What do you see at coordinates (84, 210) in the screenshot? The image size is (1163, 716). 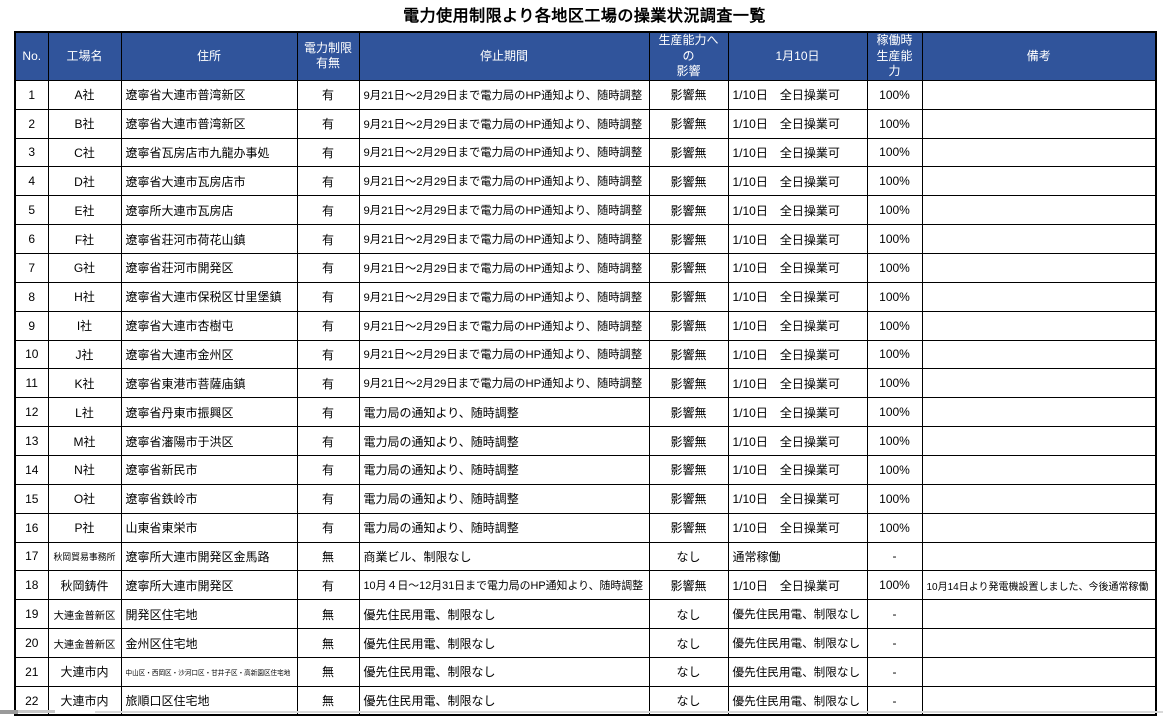 I see `cell-name: E社` at bounding box center [84, 210].